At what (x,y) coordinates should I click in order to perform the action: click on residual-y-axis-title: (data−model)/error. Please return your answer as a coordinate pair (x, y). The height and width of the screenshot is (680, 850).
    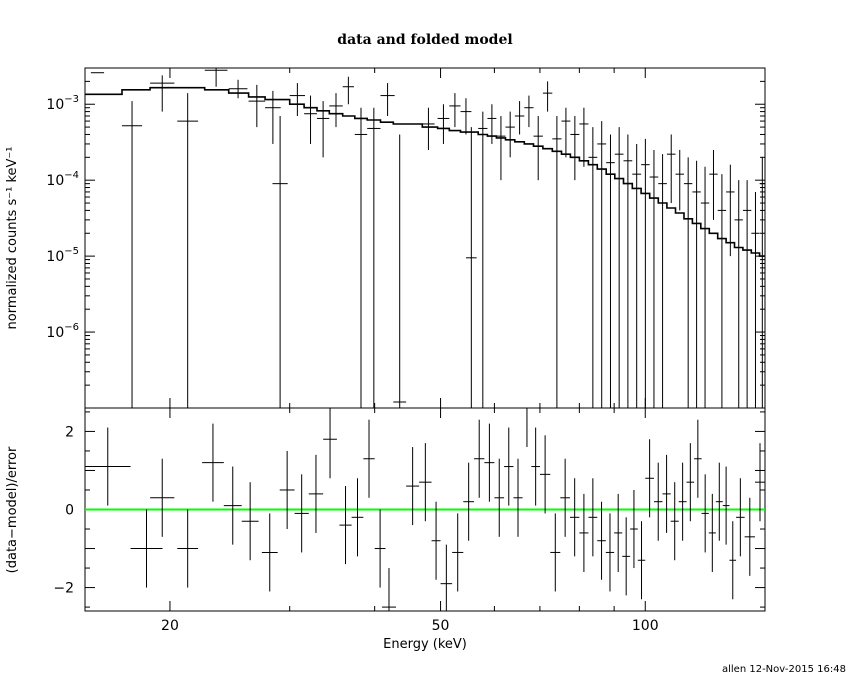
    Looking at the image, I should click on (12, 509).